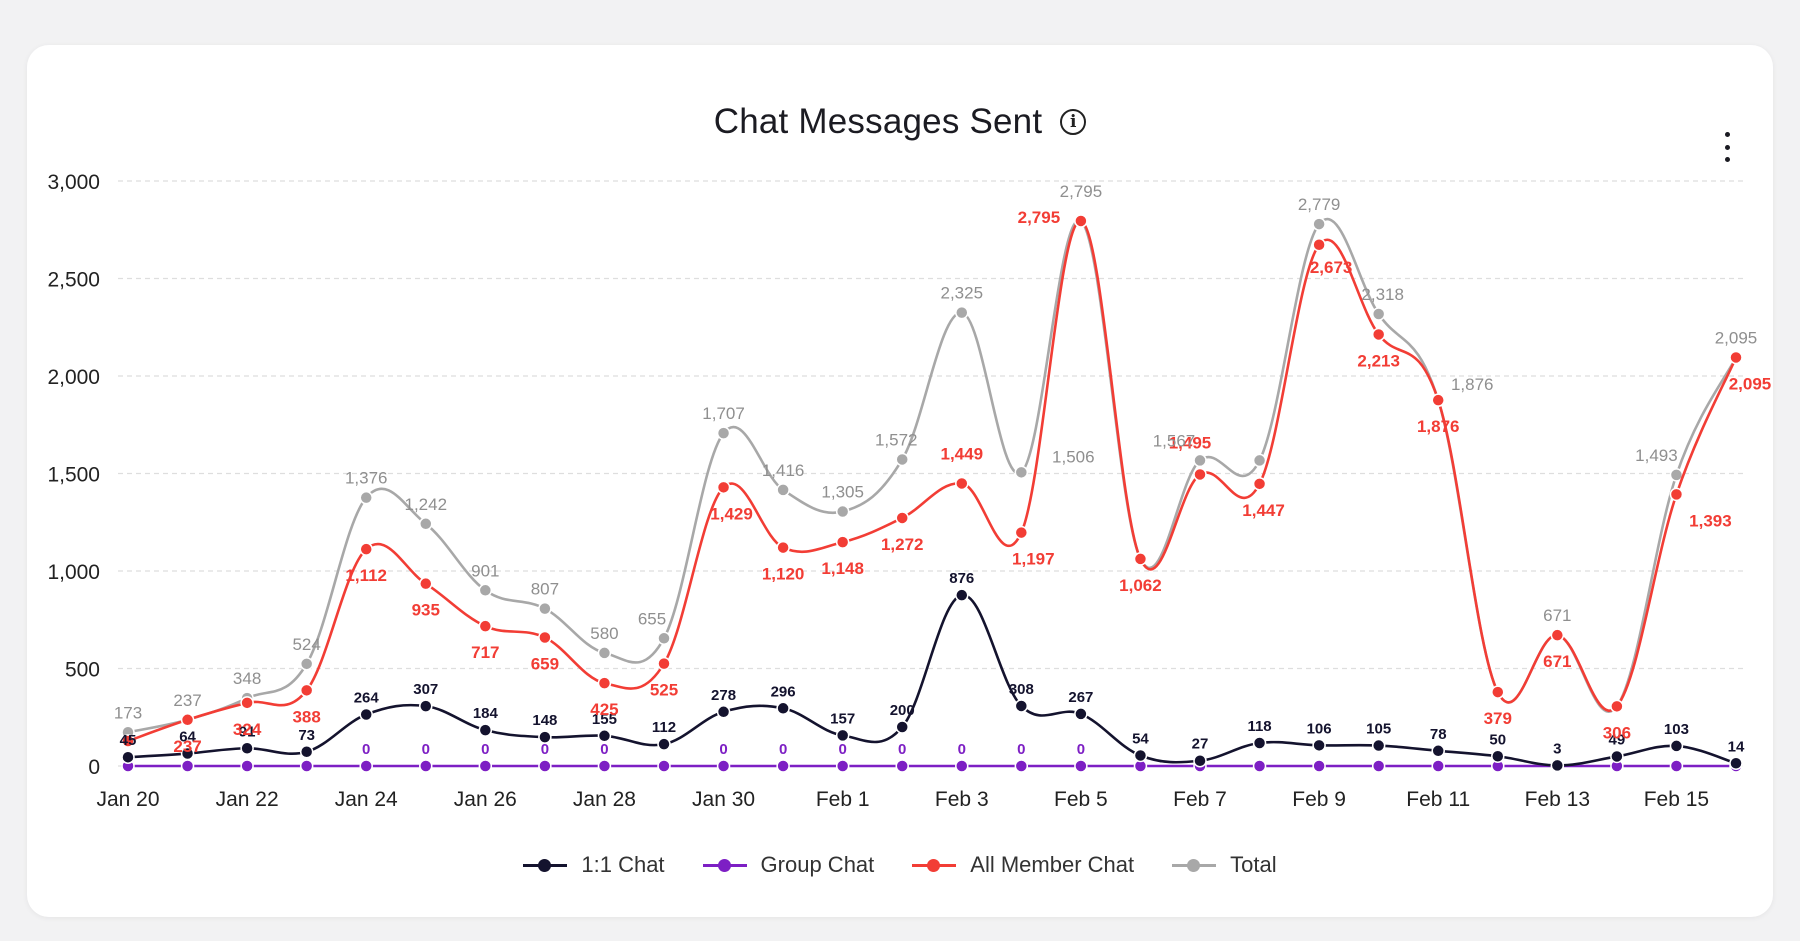 The height and width of the screenshot is (941, 1800). Describe the element at coordinates (934, 865) in the screenshot. I see `legend-swatch-all-member-chat` at that location.